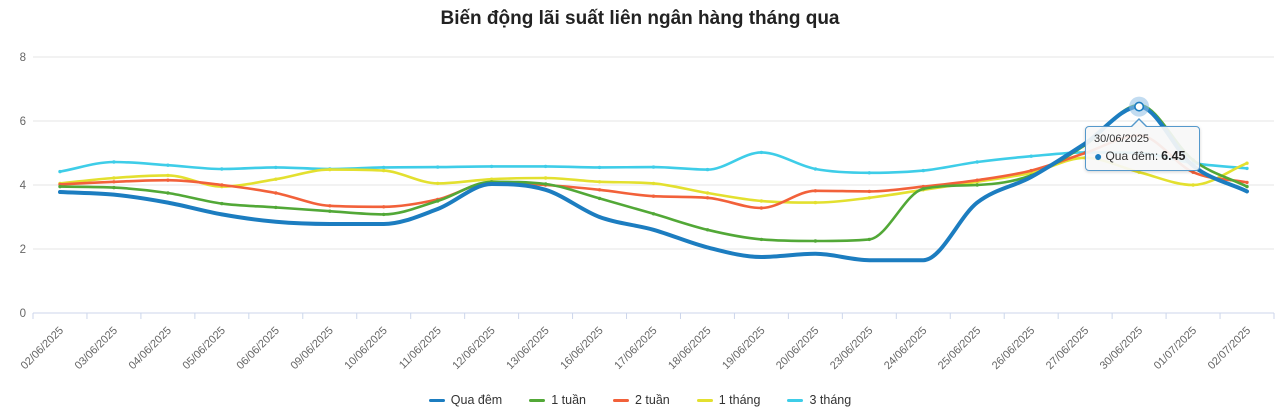 Image resolution: width=1280 pixels, height=418 pixels. I want to click on legend-item-3-thang: 3 tháng, so click(819, 400).